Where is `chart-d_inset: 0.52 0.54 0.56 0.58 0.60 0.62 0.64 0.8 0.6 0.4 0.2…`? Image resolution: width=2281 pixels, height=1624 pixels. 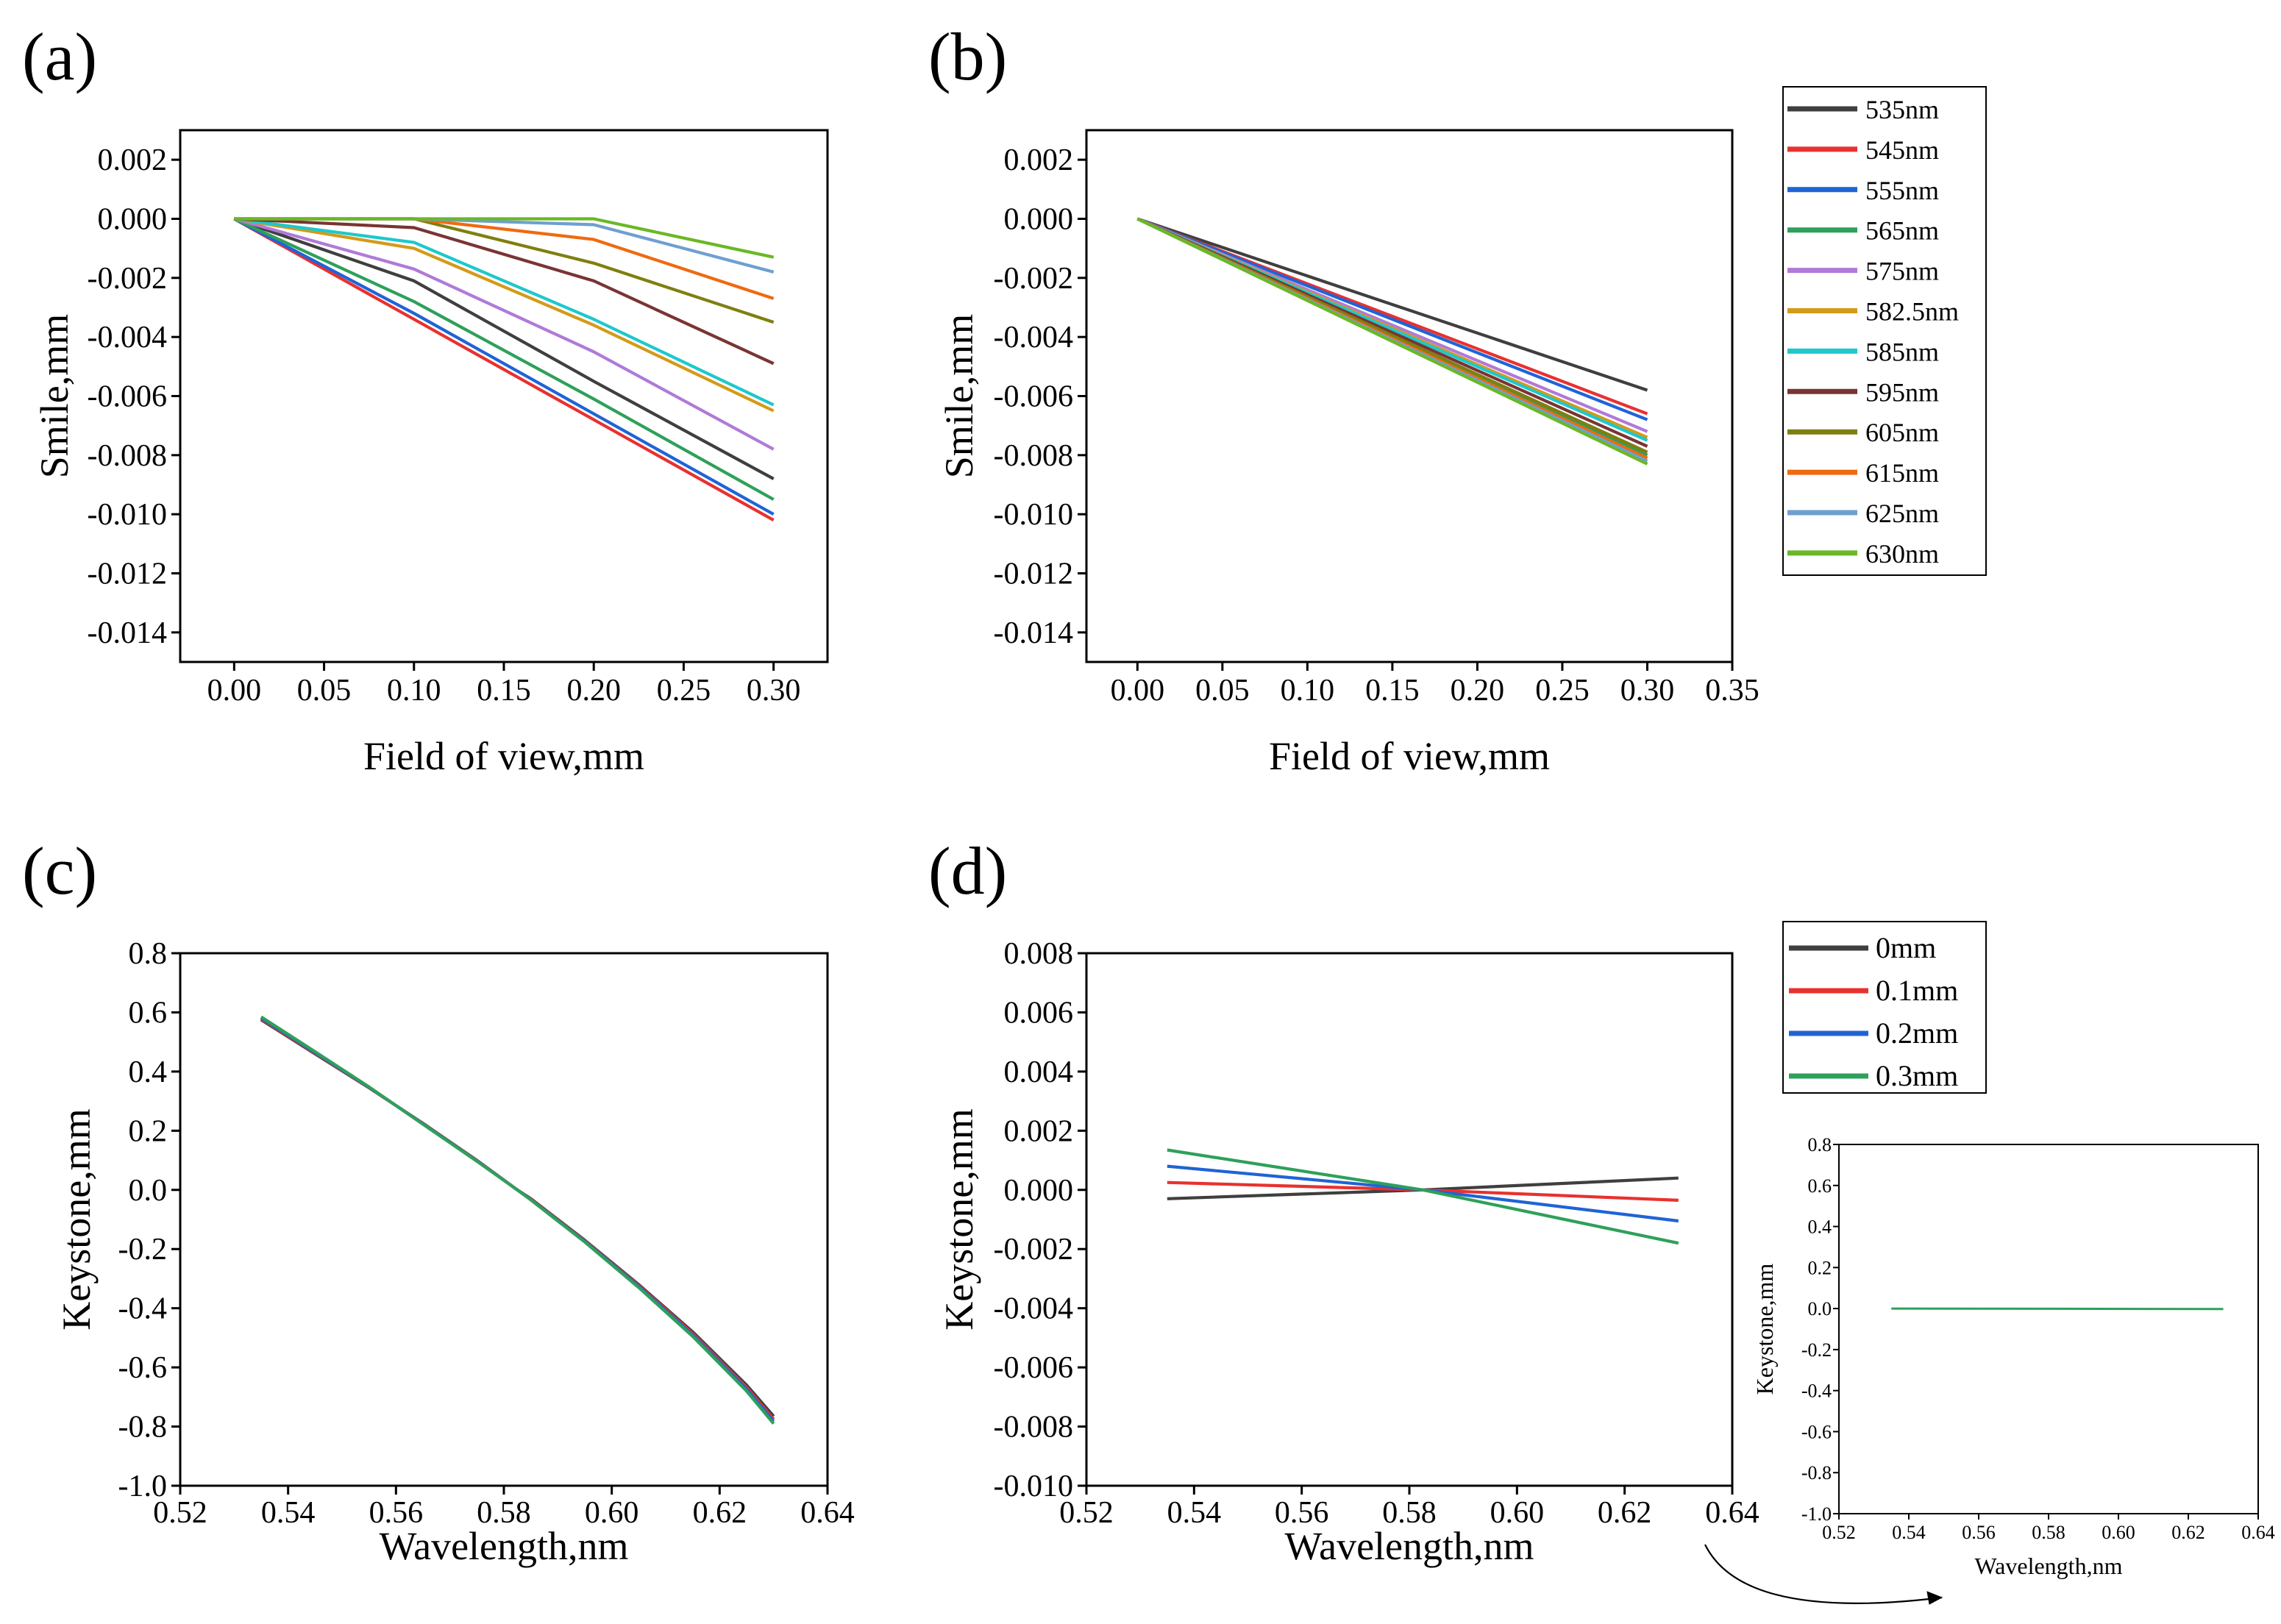
chart-d_inset: 0.52 0.54 0.56 0.58 0.60 0.62 0.64 0.8 0.6 0.4 0.2… is located at coordinates (2013, 1356).